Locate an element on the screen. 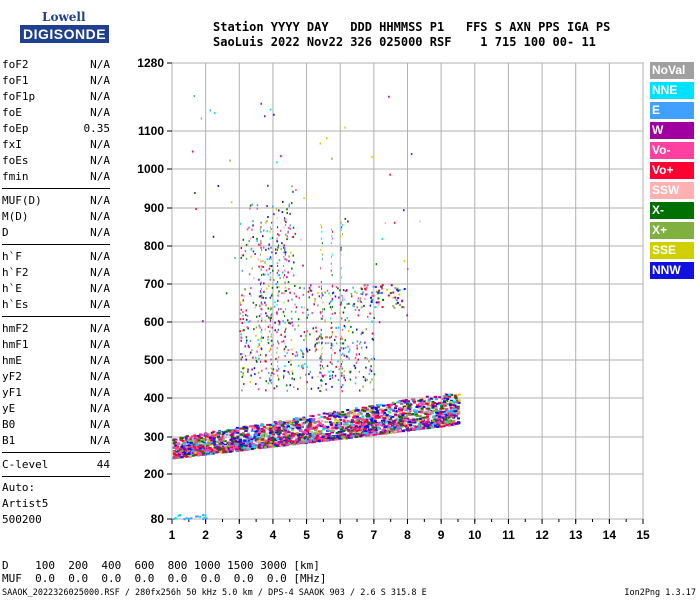  param-row: hmE N/A is located at coordinates (56, 361).